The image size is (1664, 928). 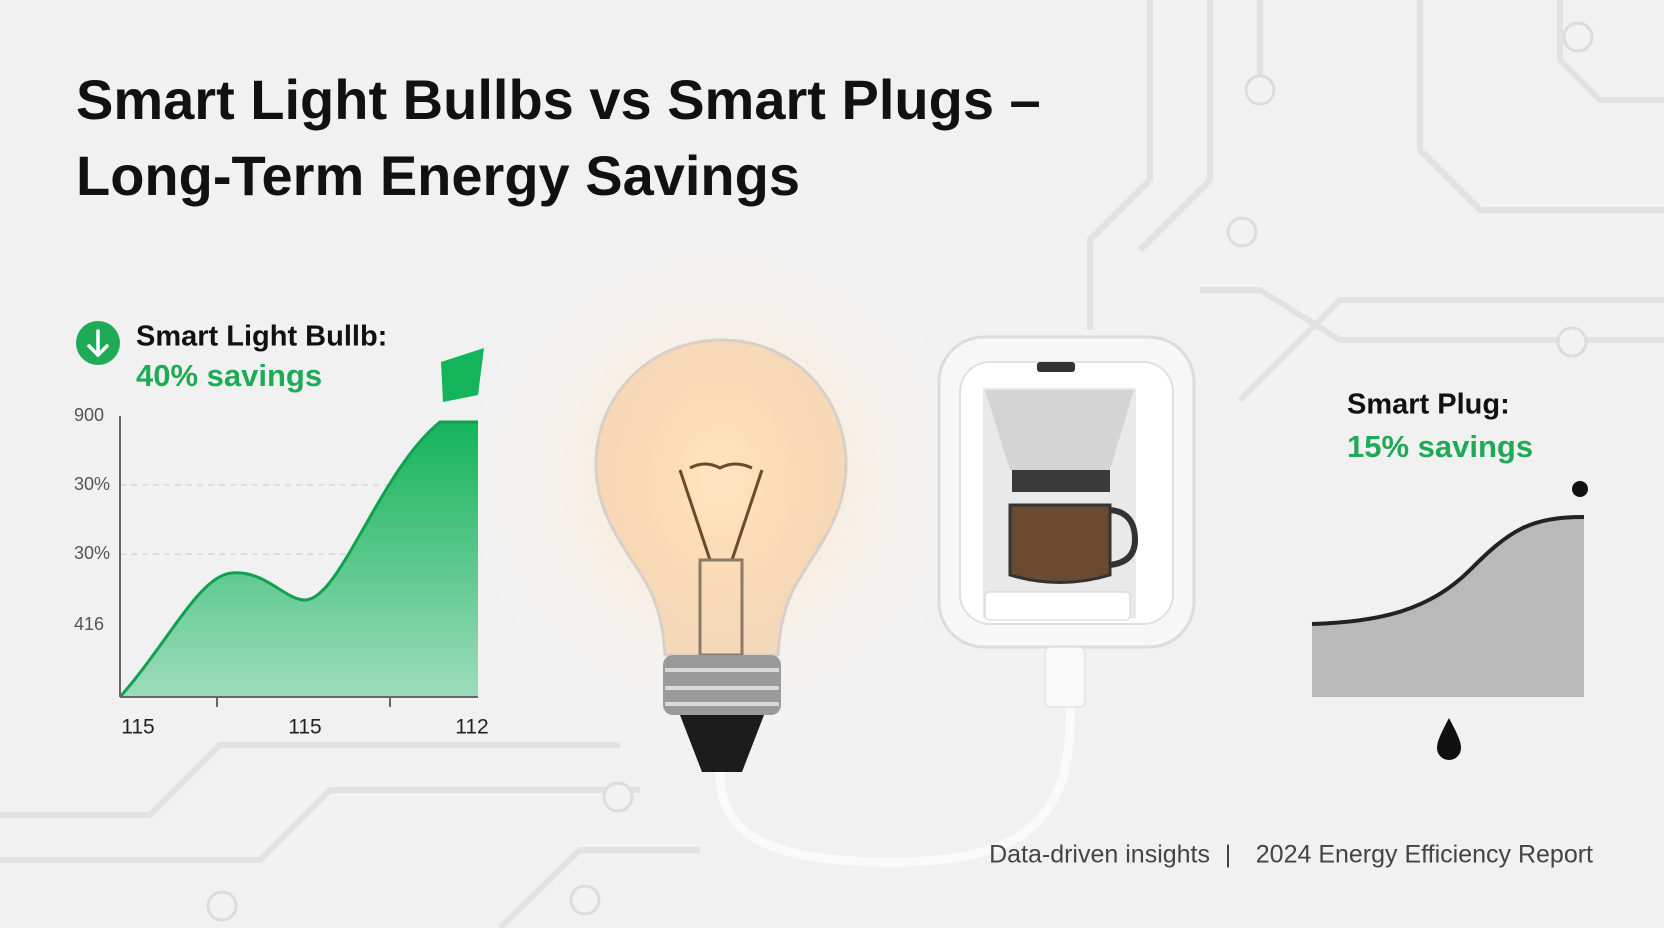 What do you see at coordinates (1066, 521) in the screenshot?
I see `smart-plug` at bounding box center [1066, 521].